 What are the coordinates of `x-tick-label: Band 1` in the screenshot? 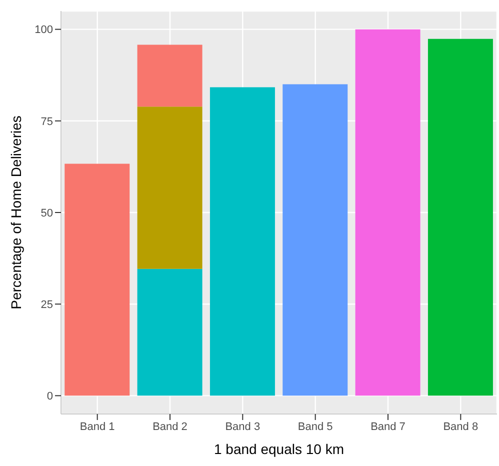 It's located at (97, 426).